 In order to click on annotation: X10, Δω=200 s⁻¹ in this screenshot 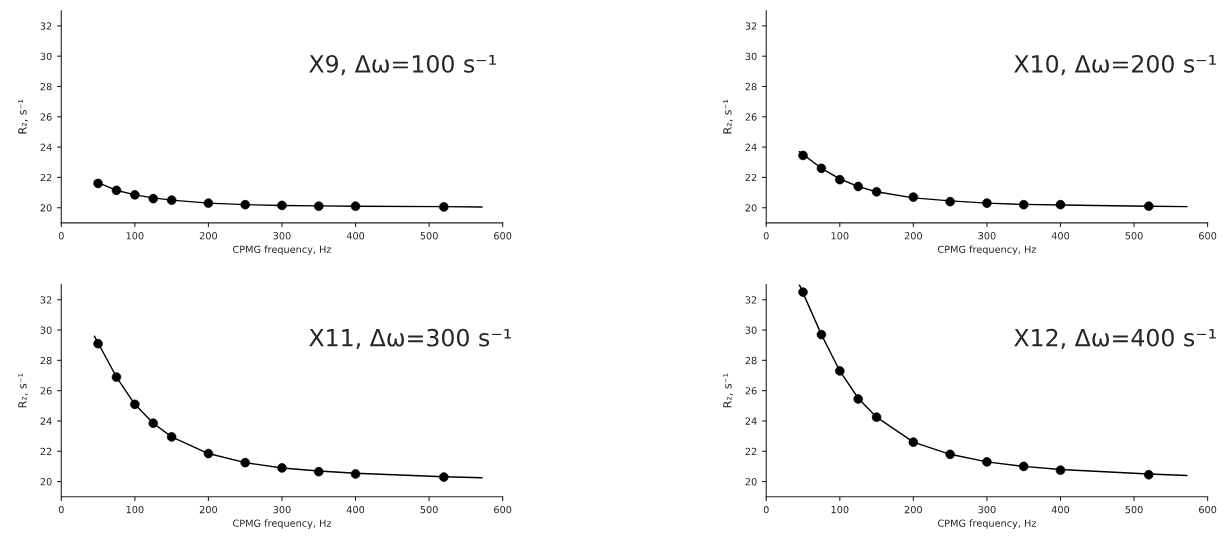, I will do `click(1115, 65)`.